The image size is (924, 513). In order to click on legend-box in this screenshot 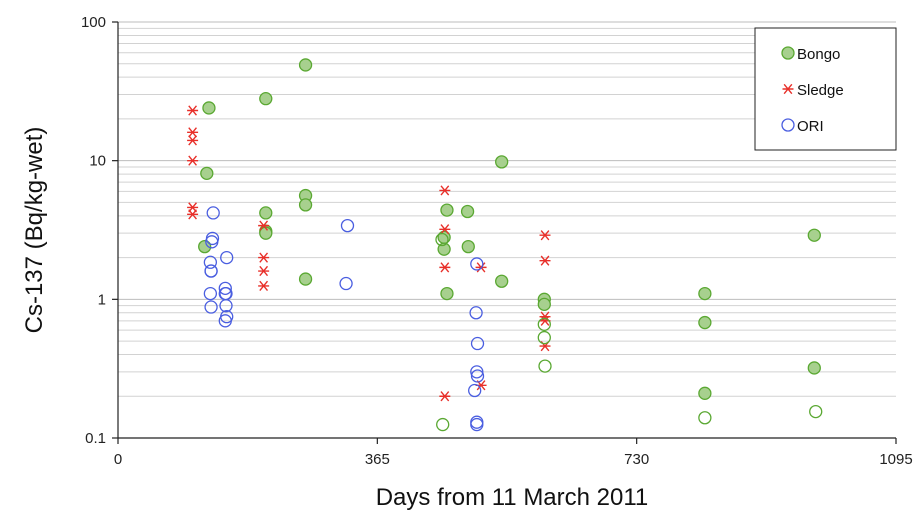, I will do `click(825, 89)`.